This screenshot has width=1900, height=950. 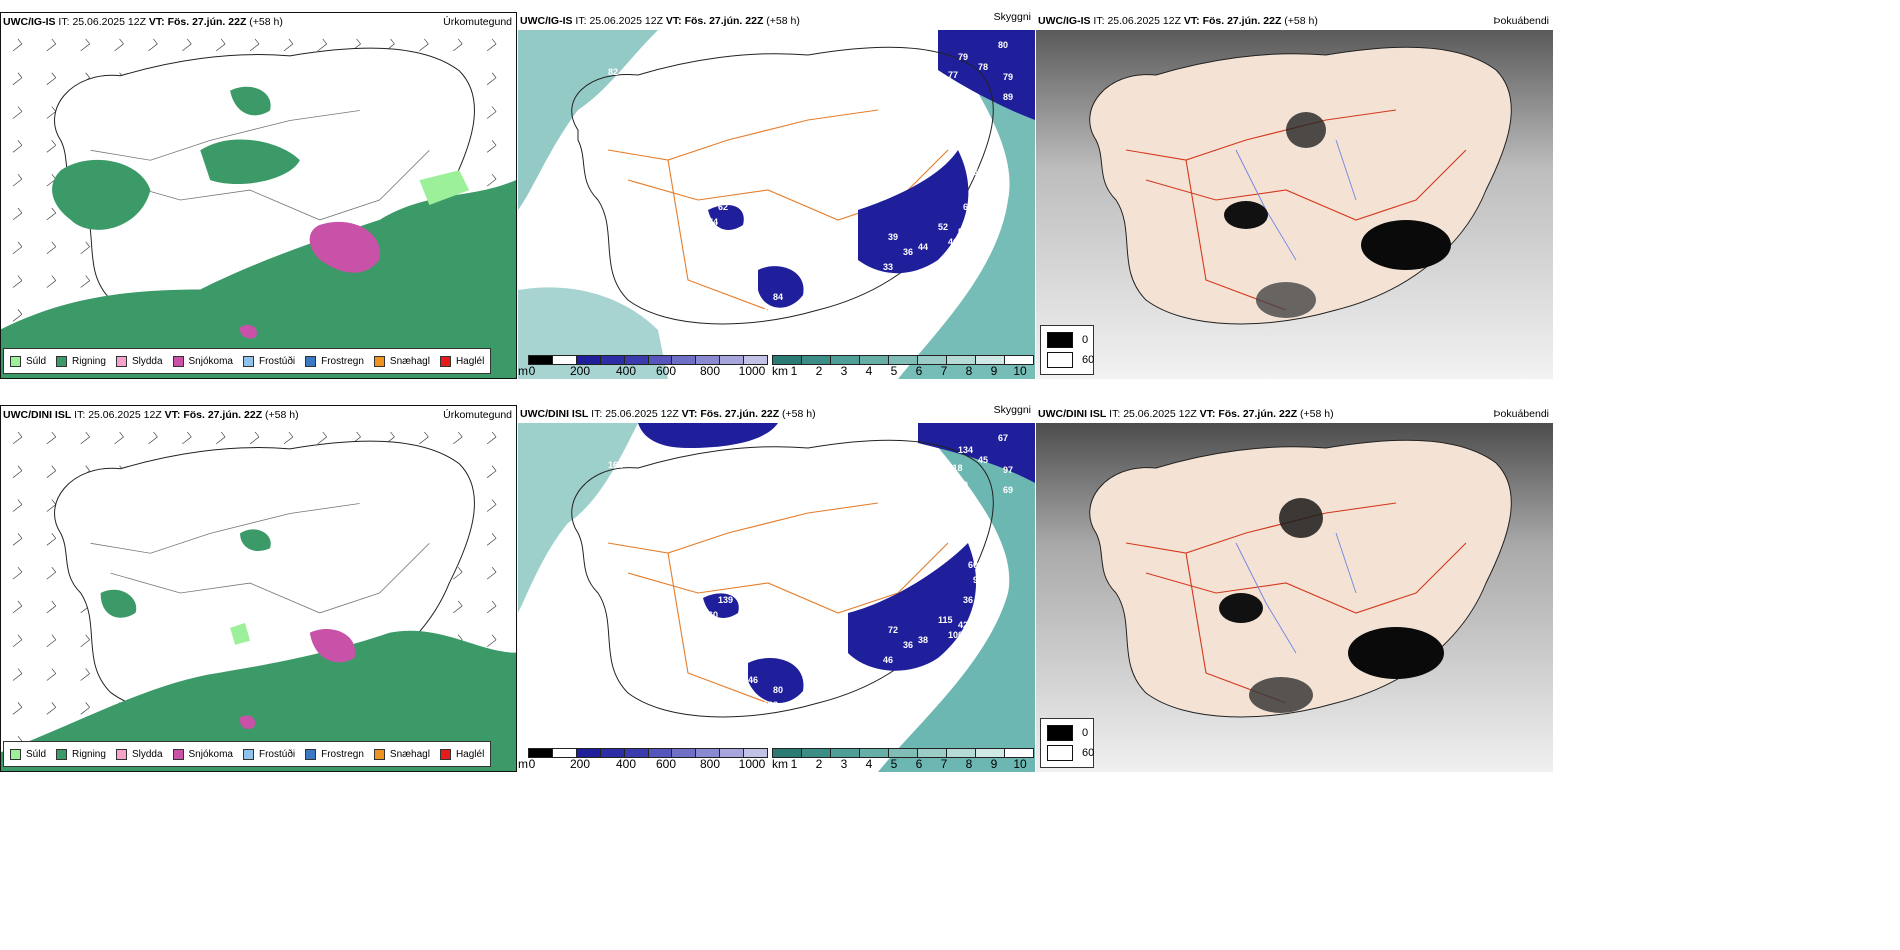 What do you see at coordinates (28, 361) in the screenshot?
I see `legend-item: Súld` at bounding box center [28, 361].